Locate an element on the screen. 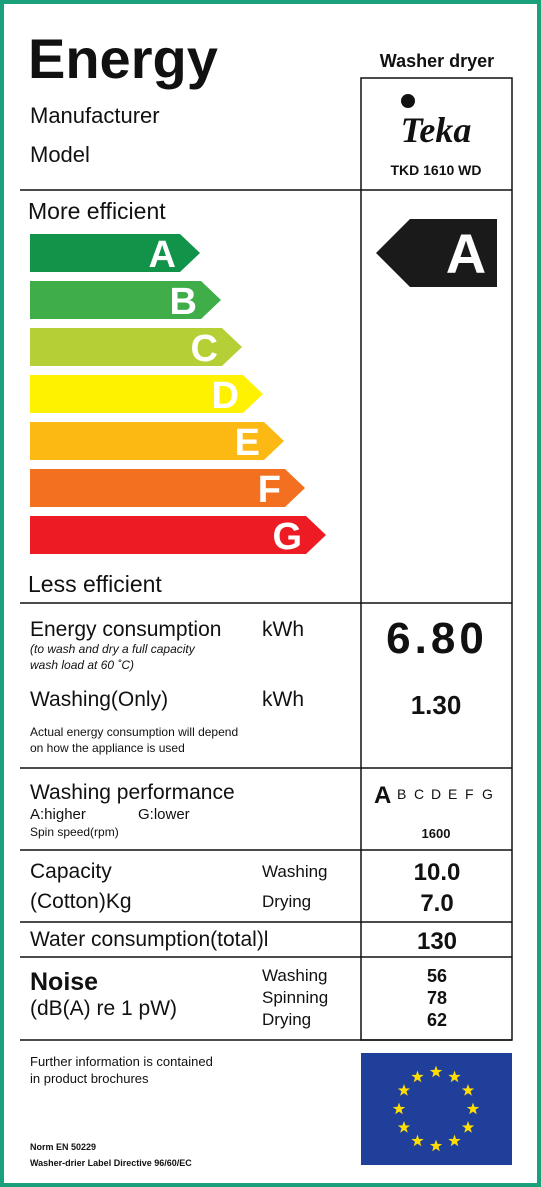 This screenshot has height=1187, width=541. performance-class: E is located at coordinates (452, 794).